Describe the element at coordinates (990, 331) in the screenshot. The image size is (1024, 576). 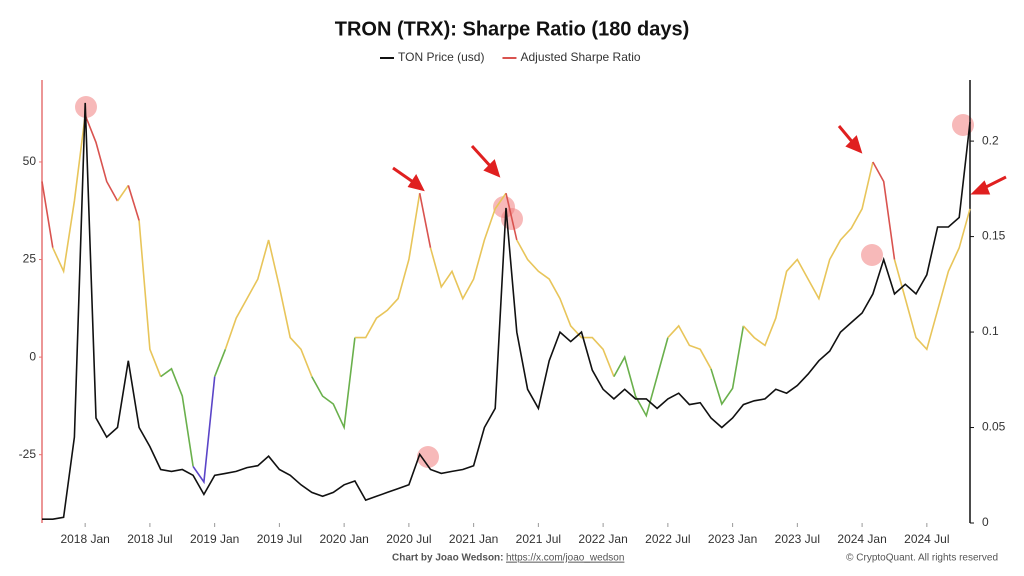
I see `y2-tick-label: 0.1` at that location.